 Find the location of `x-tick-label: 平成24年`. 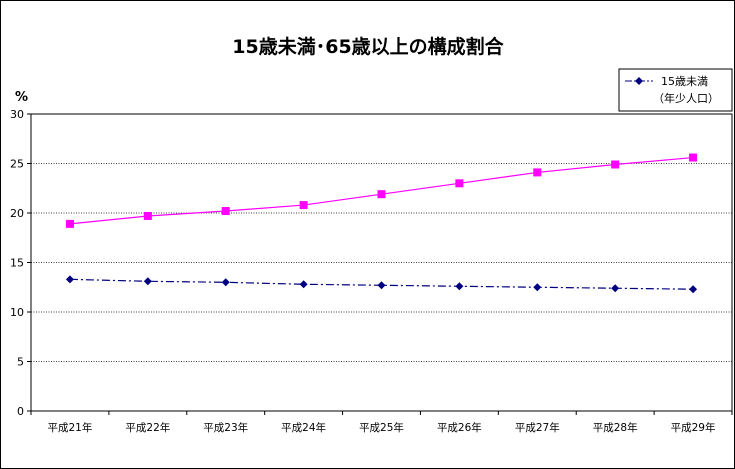

x-tick-label: 平成24年 is located at coordinates (303, 427).